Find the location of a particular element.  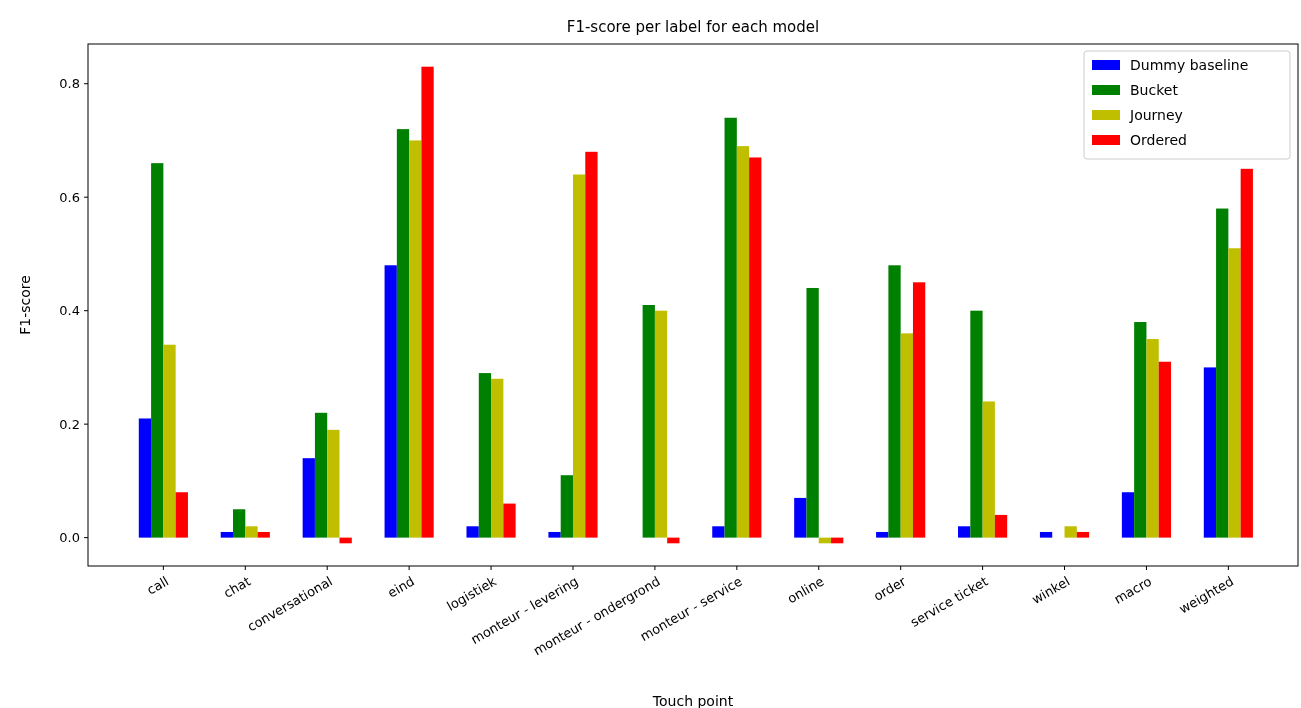

legend-label: Ordered is located at coordinates (1158, 139).